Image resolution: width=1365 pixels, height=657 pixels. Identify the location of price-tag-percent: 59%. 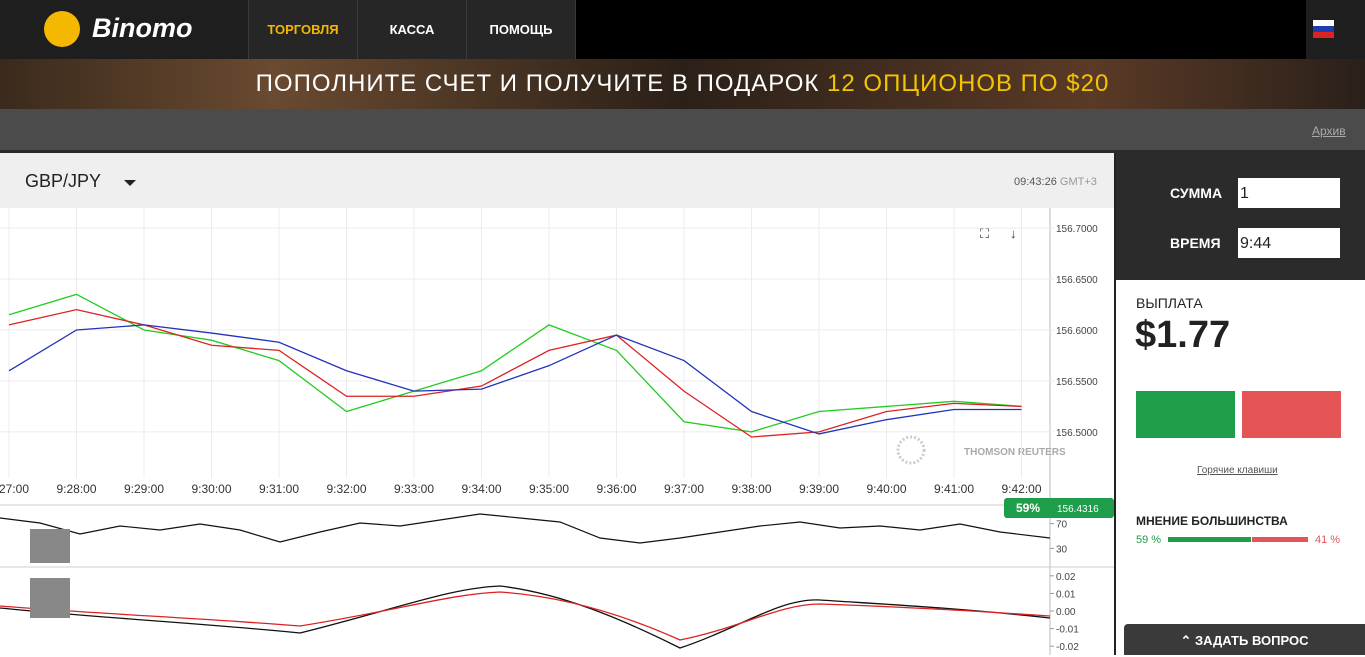
(1028, 508).